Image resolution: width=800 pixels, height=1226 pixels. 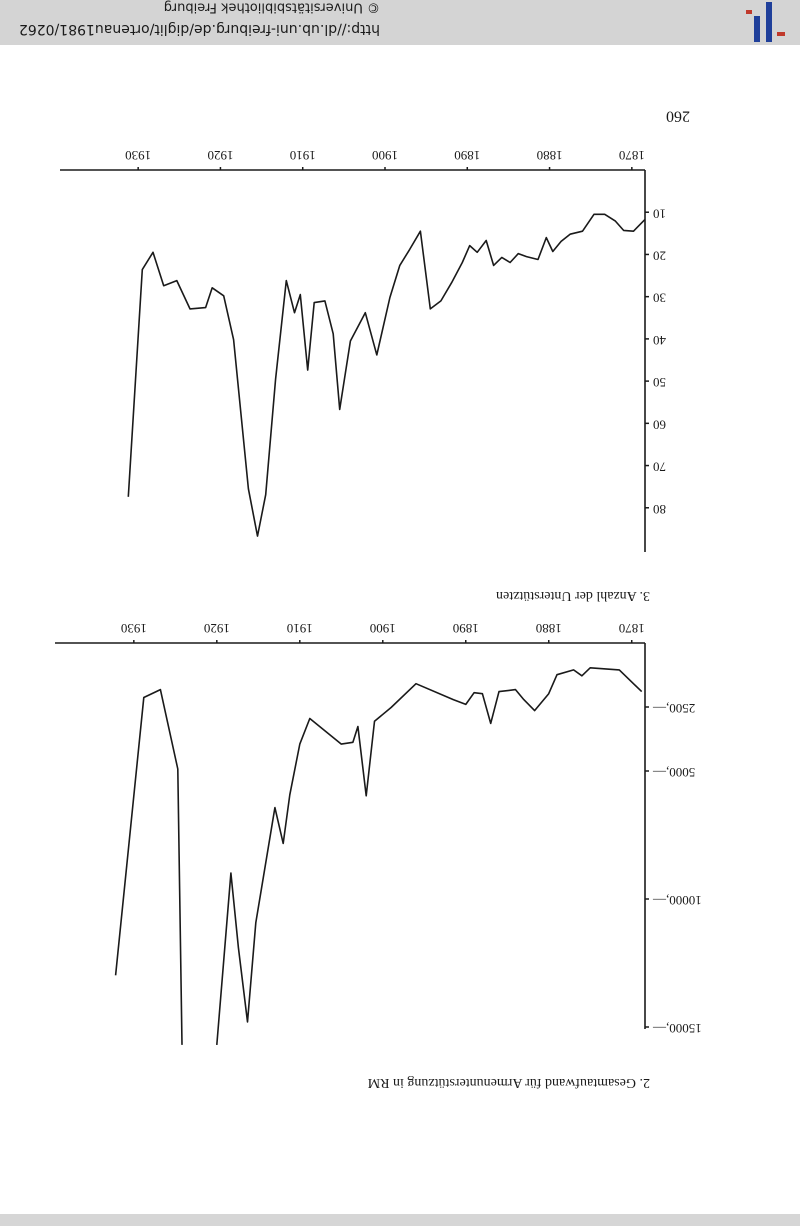 I want to click on y-tick-label: 5000,—, so click(x=673, y=772).